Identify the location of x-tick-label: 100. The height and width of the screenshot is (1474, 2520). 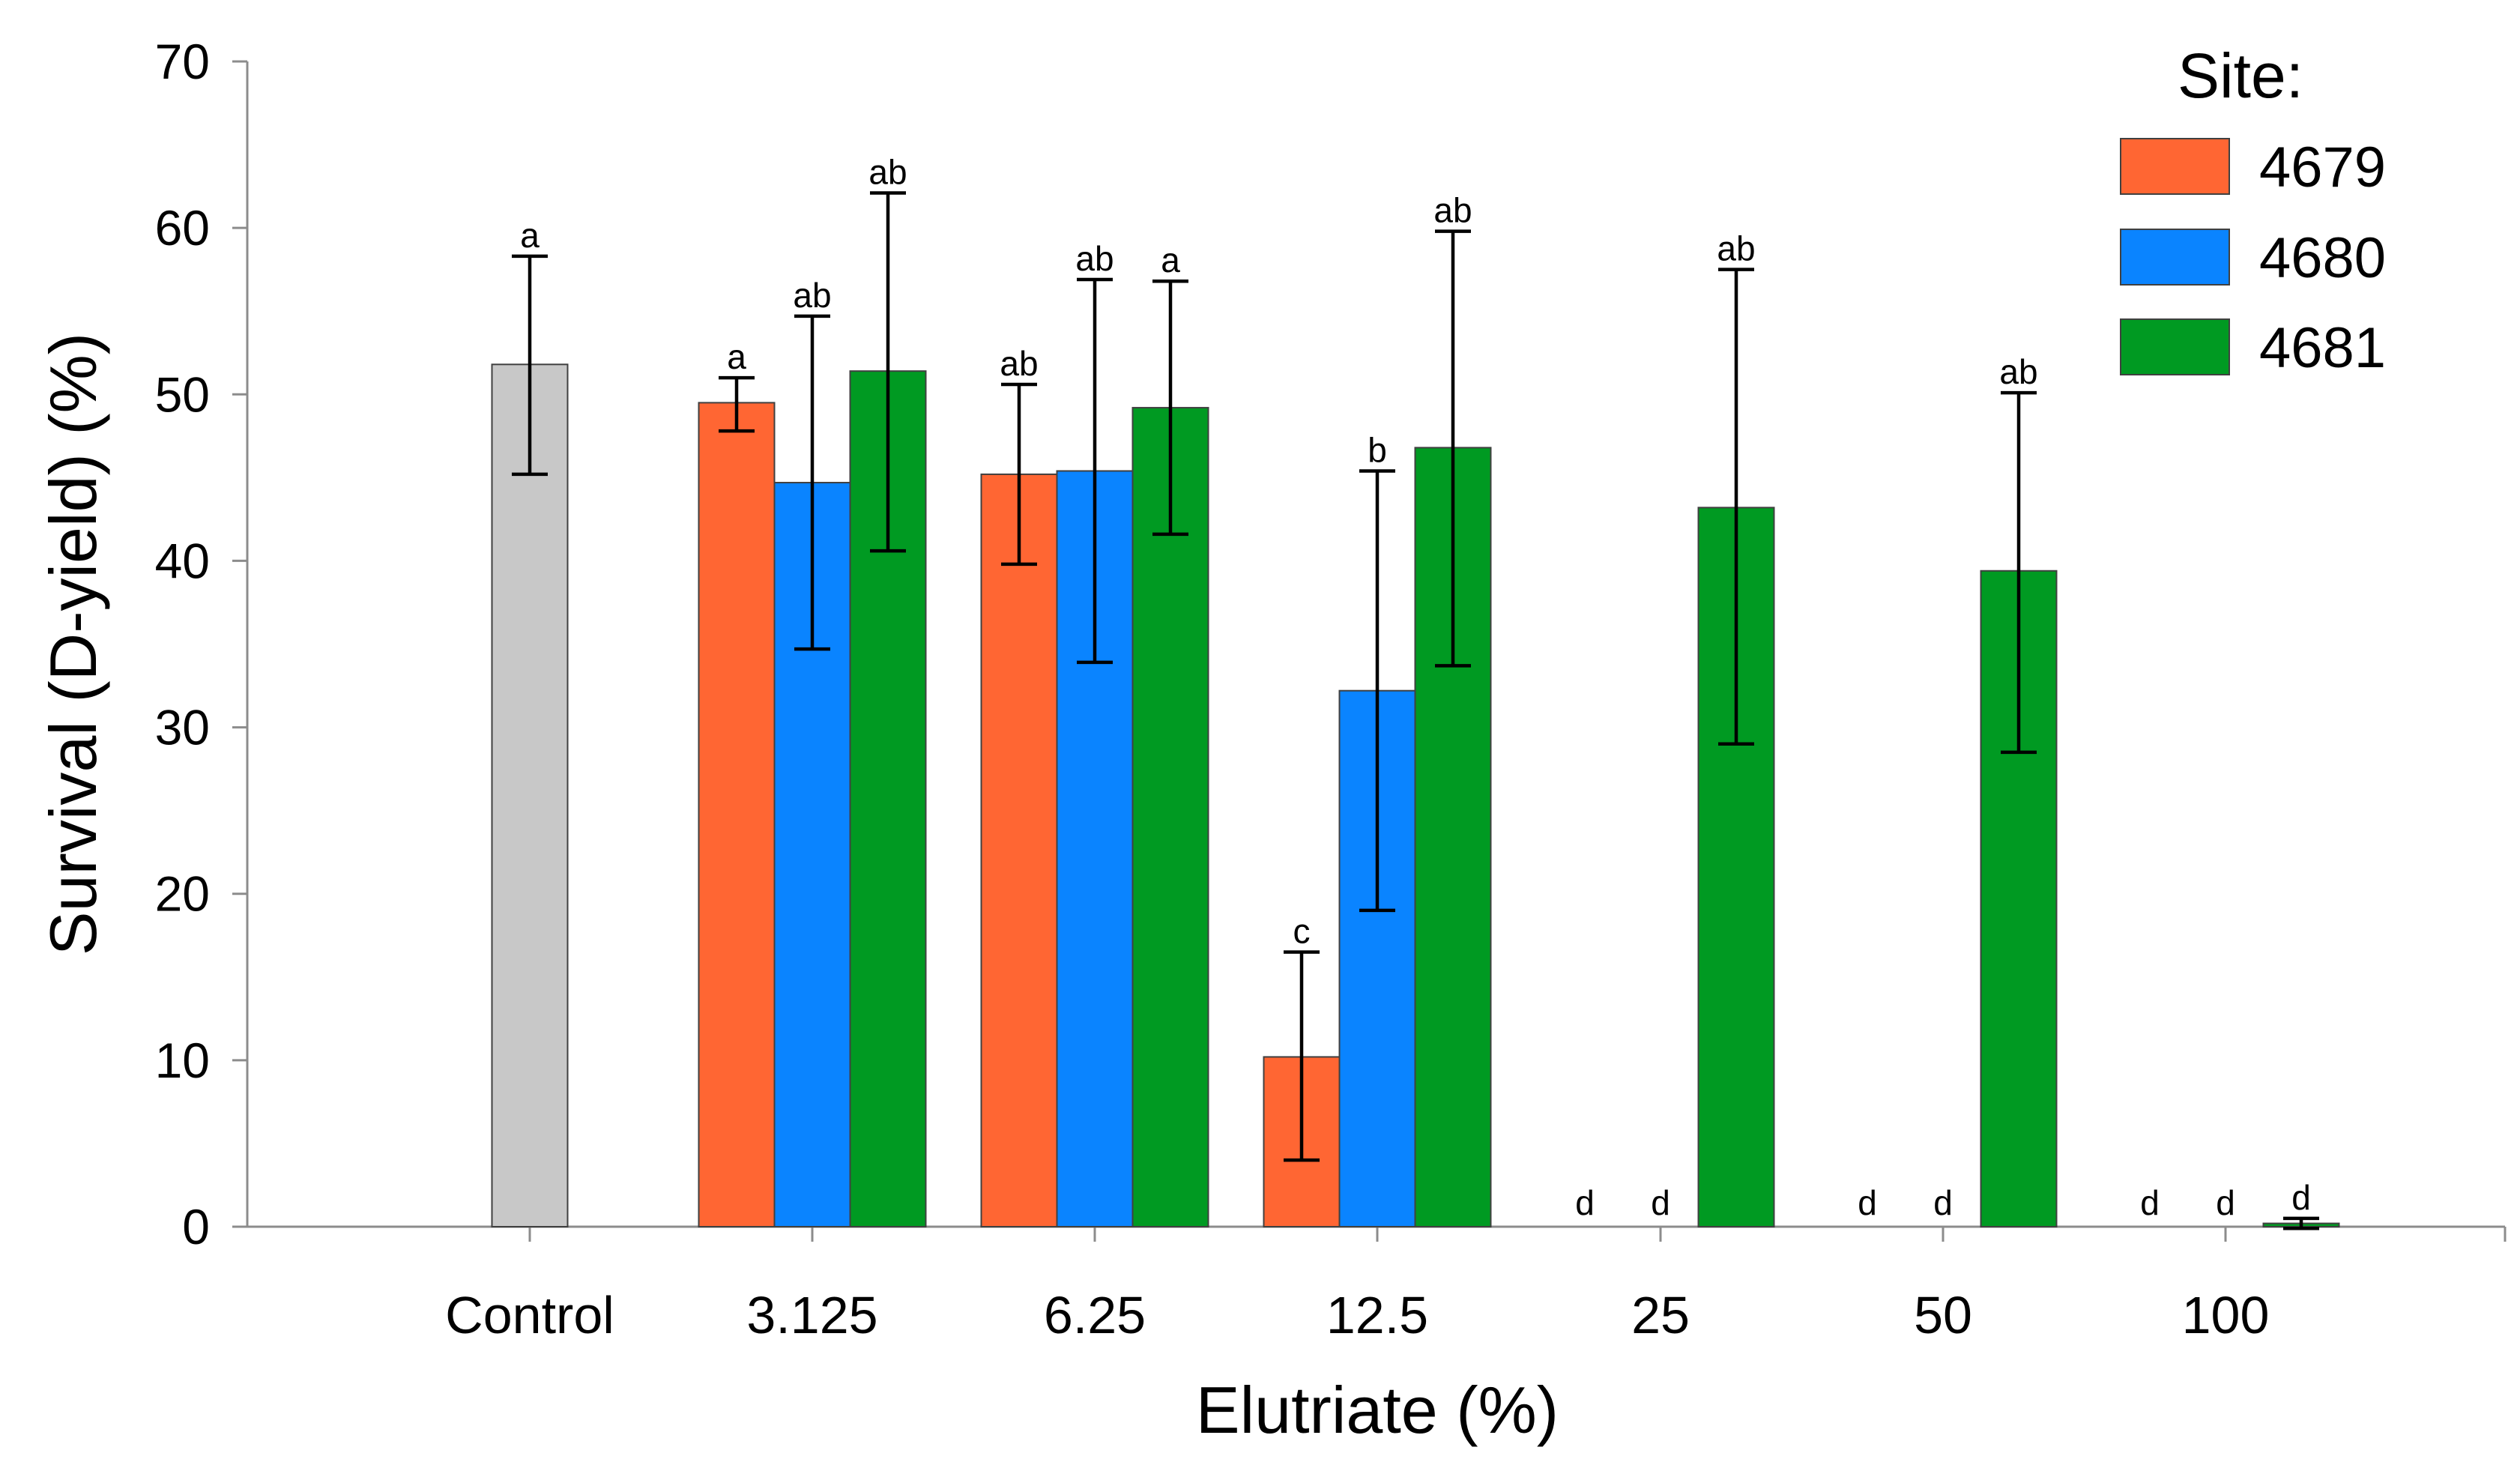
(2226, 1315).